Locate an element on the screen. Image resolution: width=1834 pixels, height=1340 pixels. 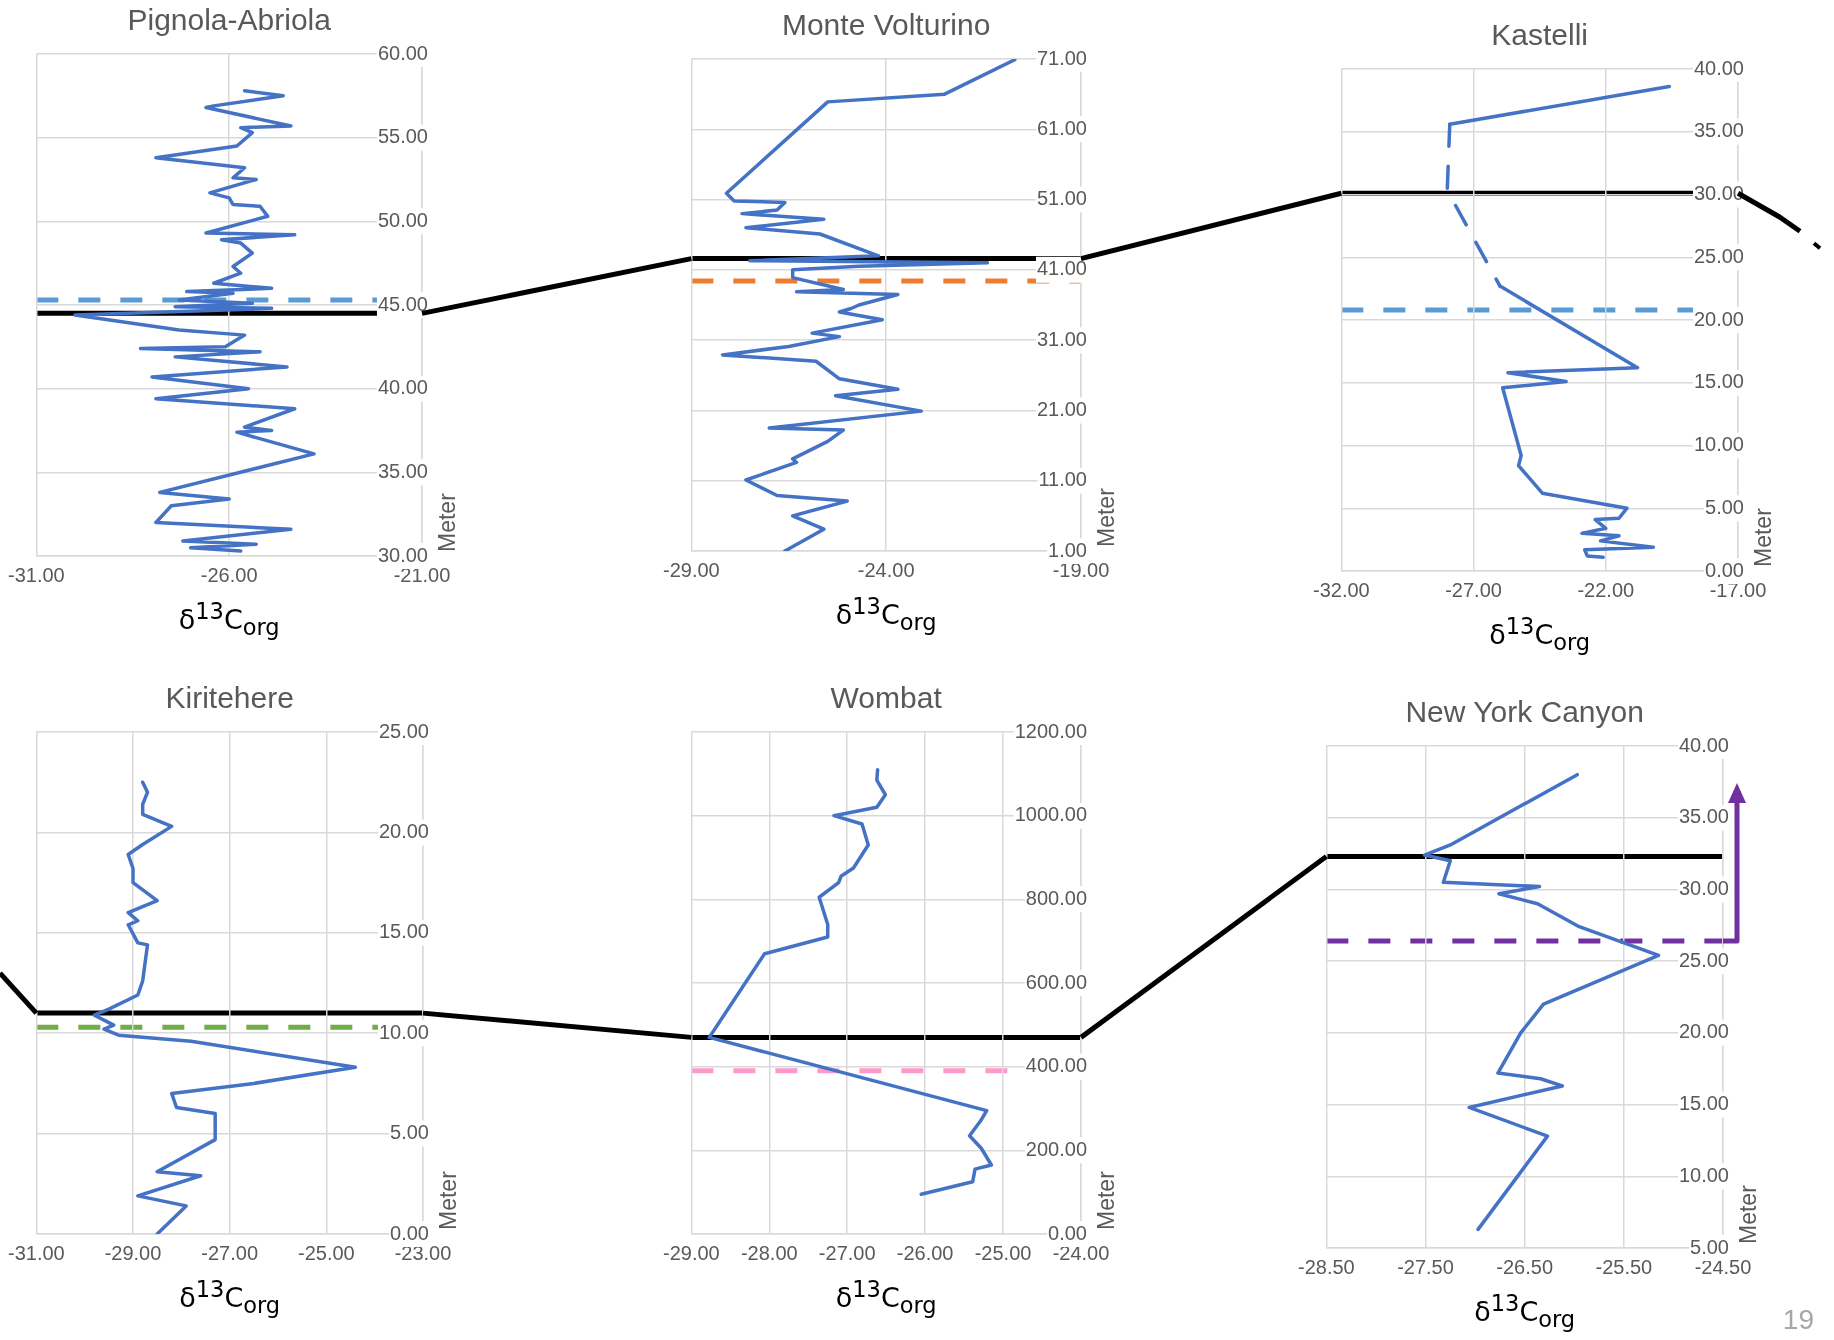
x-tick-label: -32.00 is located at coordinates (1341, 589).